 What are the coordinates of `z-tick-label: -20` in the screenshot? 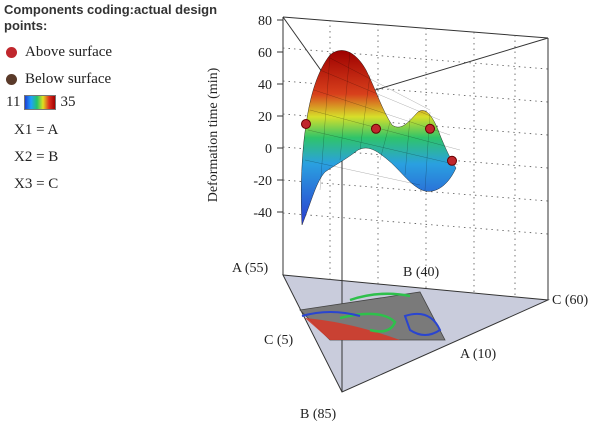 It's located at (262, 181).